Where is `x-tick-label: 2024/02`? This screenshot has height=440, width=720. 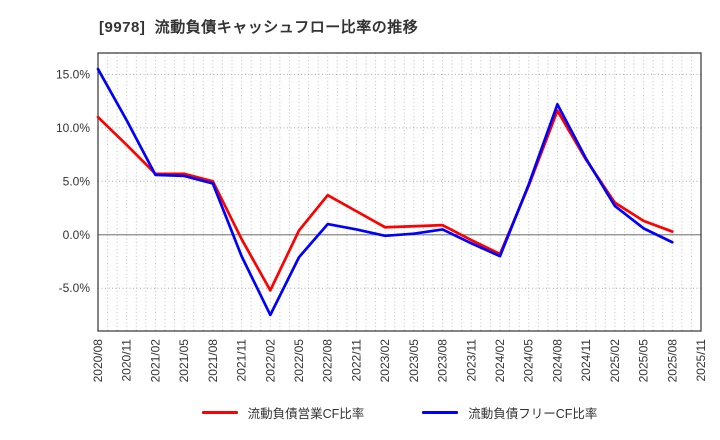 x-tick-label: 2024/02 is located at coordinates (500, 361).